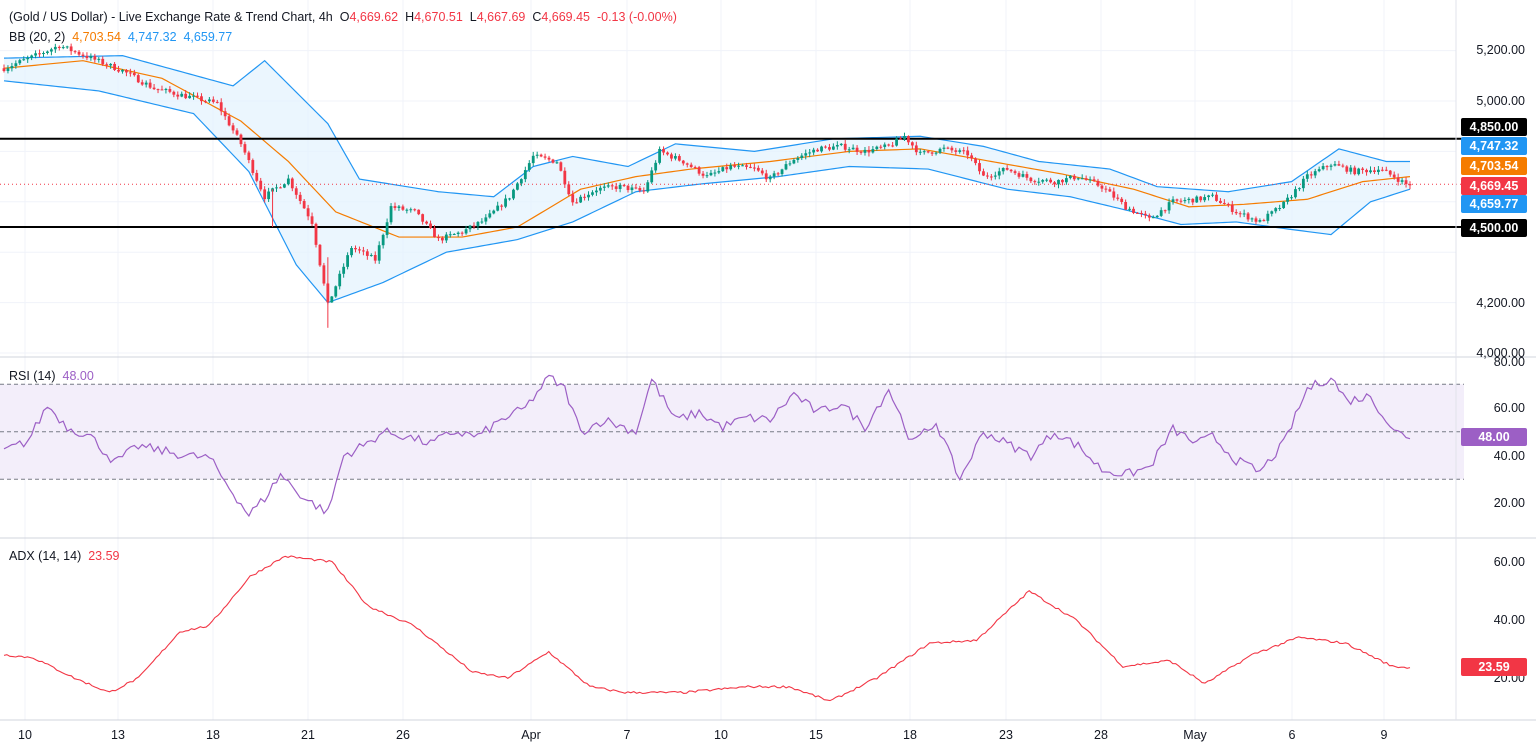 Image resolution: width=1536 pixels, height=754 pixels. Describe the element at coordinates (208, 37) in the screenshot. I see `bb-lower-value: 4,659.77` at that location.